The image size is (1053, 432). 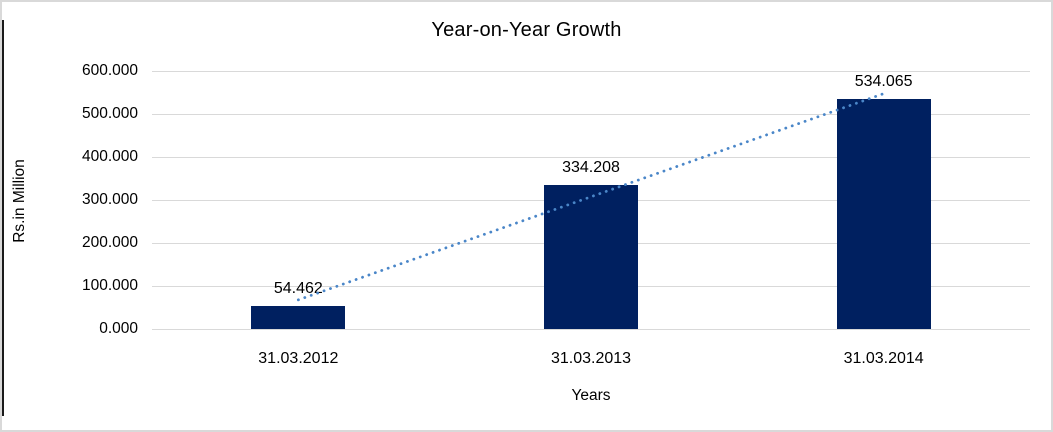 I want to click on y-axis-tick-label: 100.000, so click(x=109, y=285).